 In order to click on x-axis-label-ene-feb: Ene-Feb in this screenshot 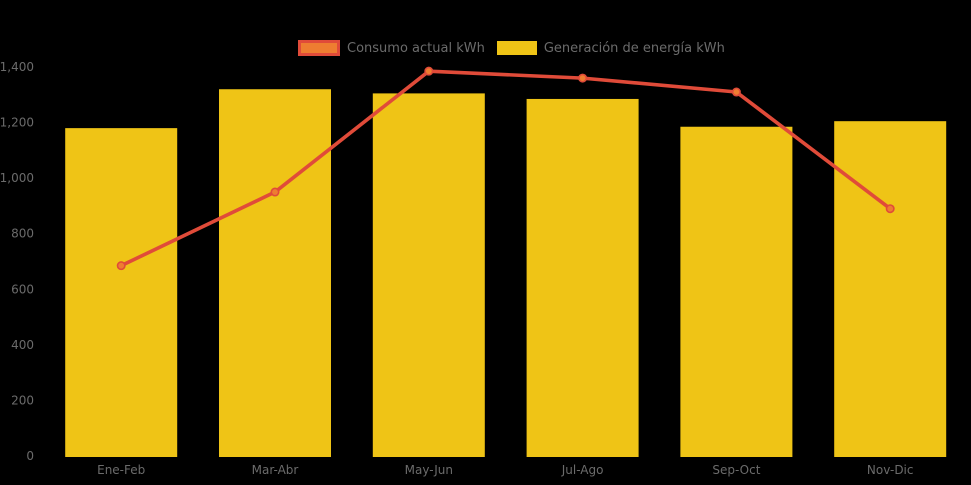, I will do `click(121, 470)`.